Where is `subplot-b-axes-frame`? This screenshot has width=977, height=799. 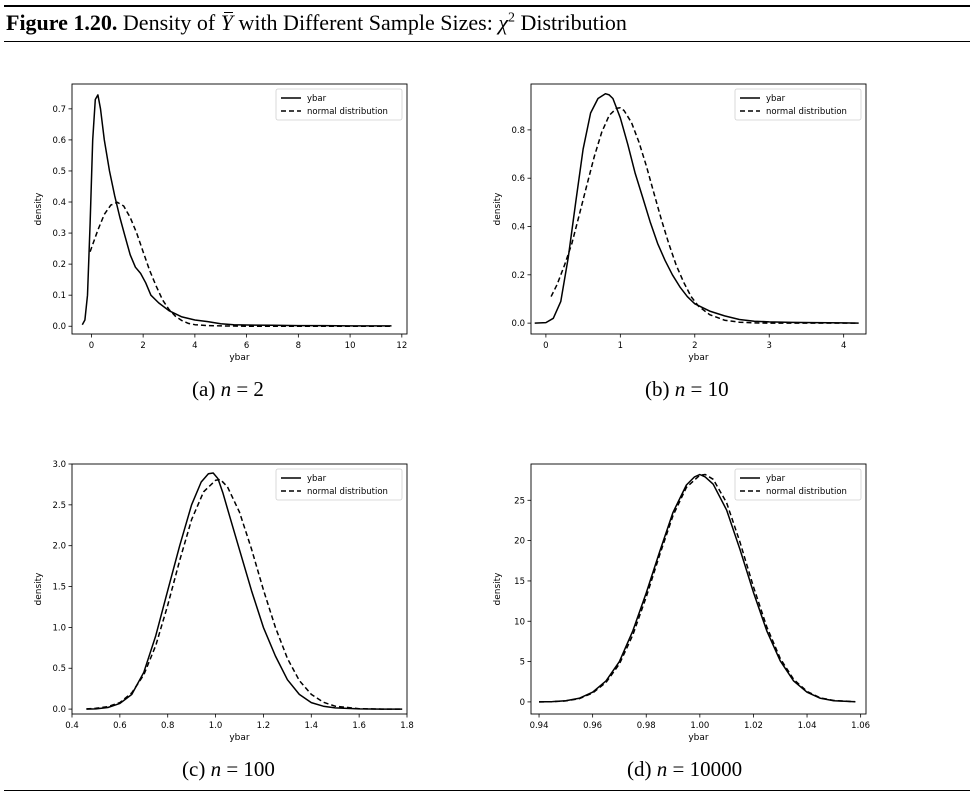
subplot-b-axes-frame is located at coordinates (698, 209).